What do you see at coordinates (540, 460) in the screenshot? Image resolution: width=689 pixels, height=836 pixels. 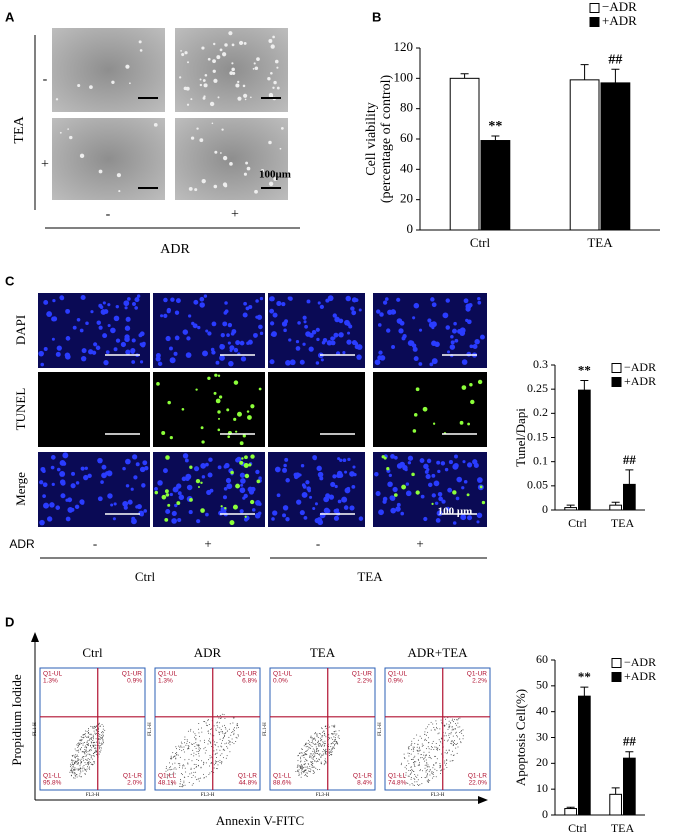 I see `y-tick-label: 0.1` at bounding box center [540, 460].